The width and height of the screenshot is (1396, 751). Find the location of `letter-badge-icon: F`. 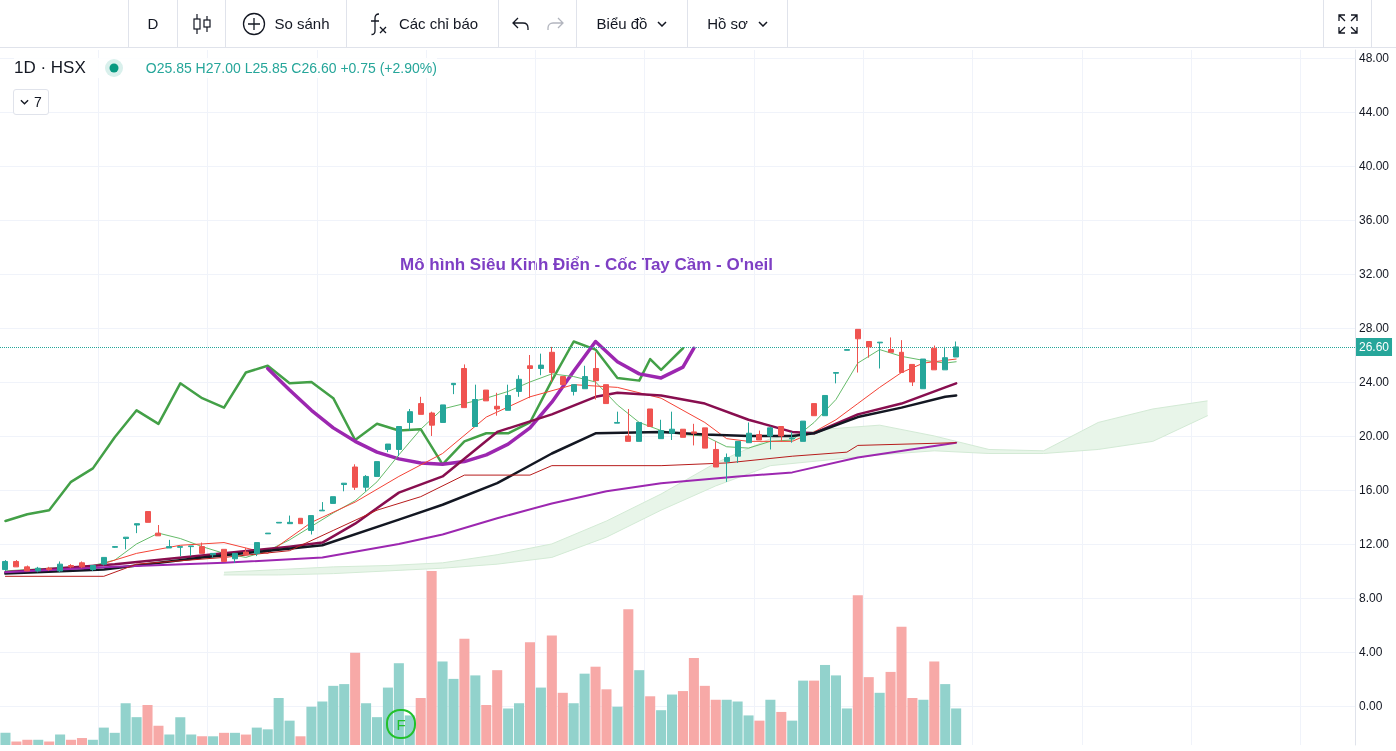

letter-badge-icon: F is located at coordinates (401, 724).